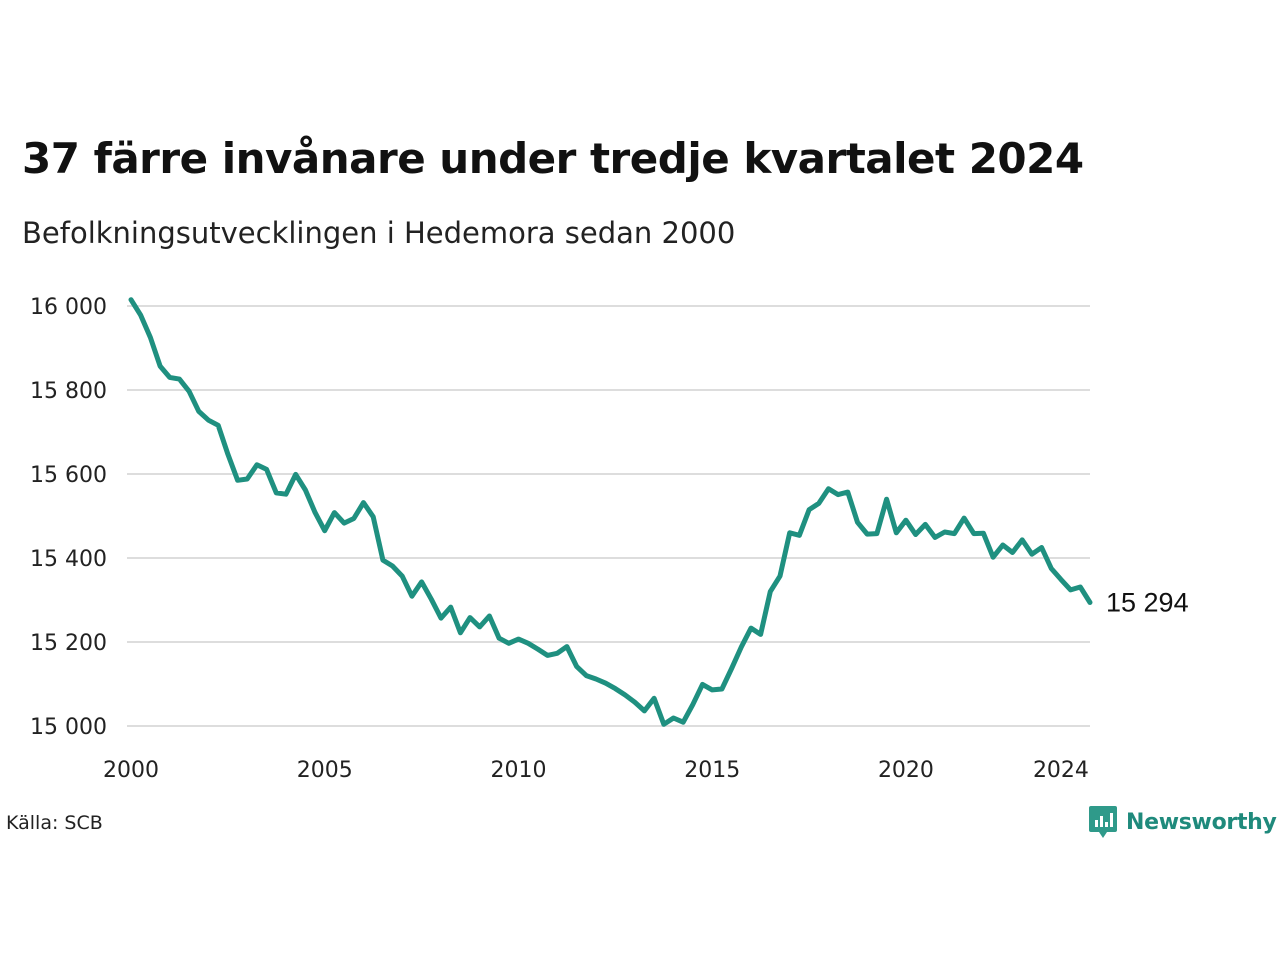 Image resolution: width=1280 pixels, height=960 pixels. I want to click on x-tick-label: 2010, so click(518, 770).